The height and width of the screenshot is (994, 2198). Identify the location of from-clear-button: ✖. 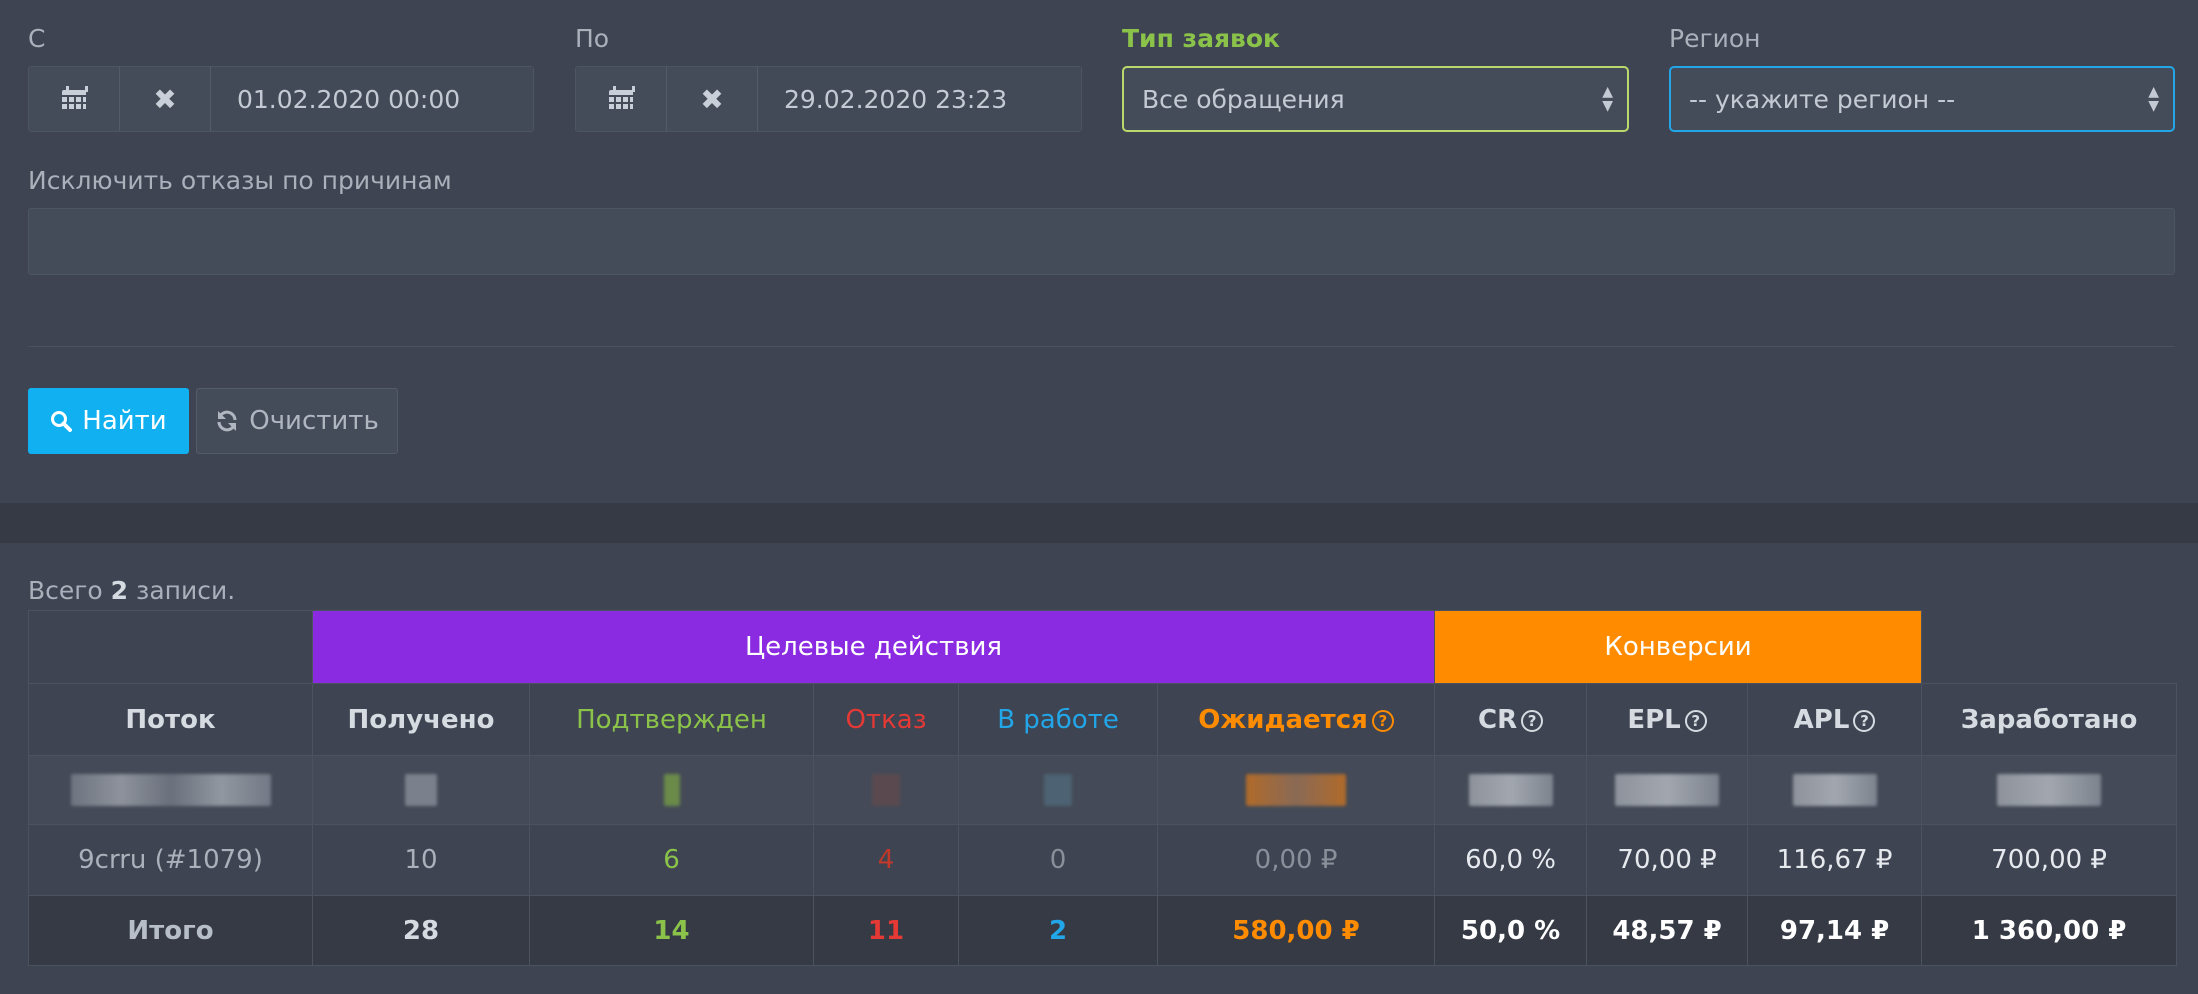
(165, 99).